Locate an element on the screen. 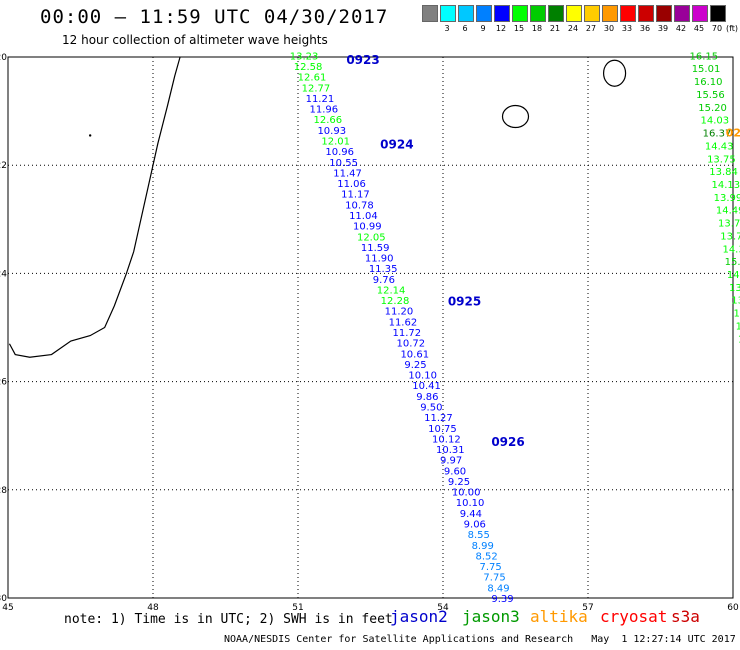 This screenshot has height=650, width=740. scale-label: 70 is located at coordinates (717, 28).